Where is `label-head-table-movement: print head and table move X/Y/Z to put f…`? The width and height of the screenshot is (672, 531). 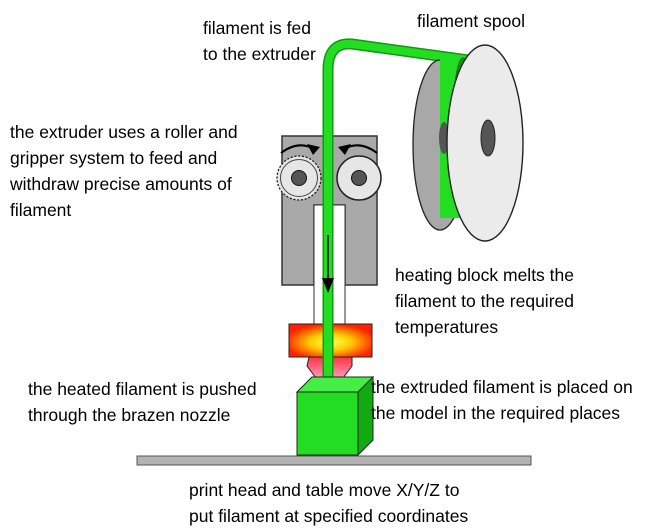
label-head-table-movement: print head and table move X/Y/Z to put f… is located at coordinates (328, 503).